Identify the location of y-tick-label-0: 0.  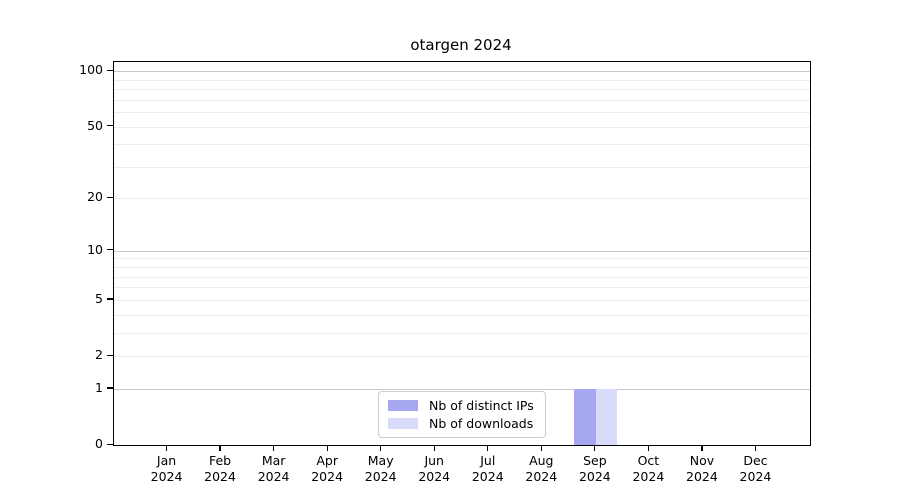
(99, 443).